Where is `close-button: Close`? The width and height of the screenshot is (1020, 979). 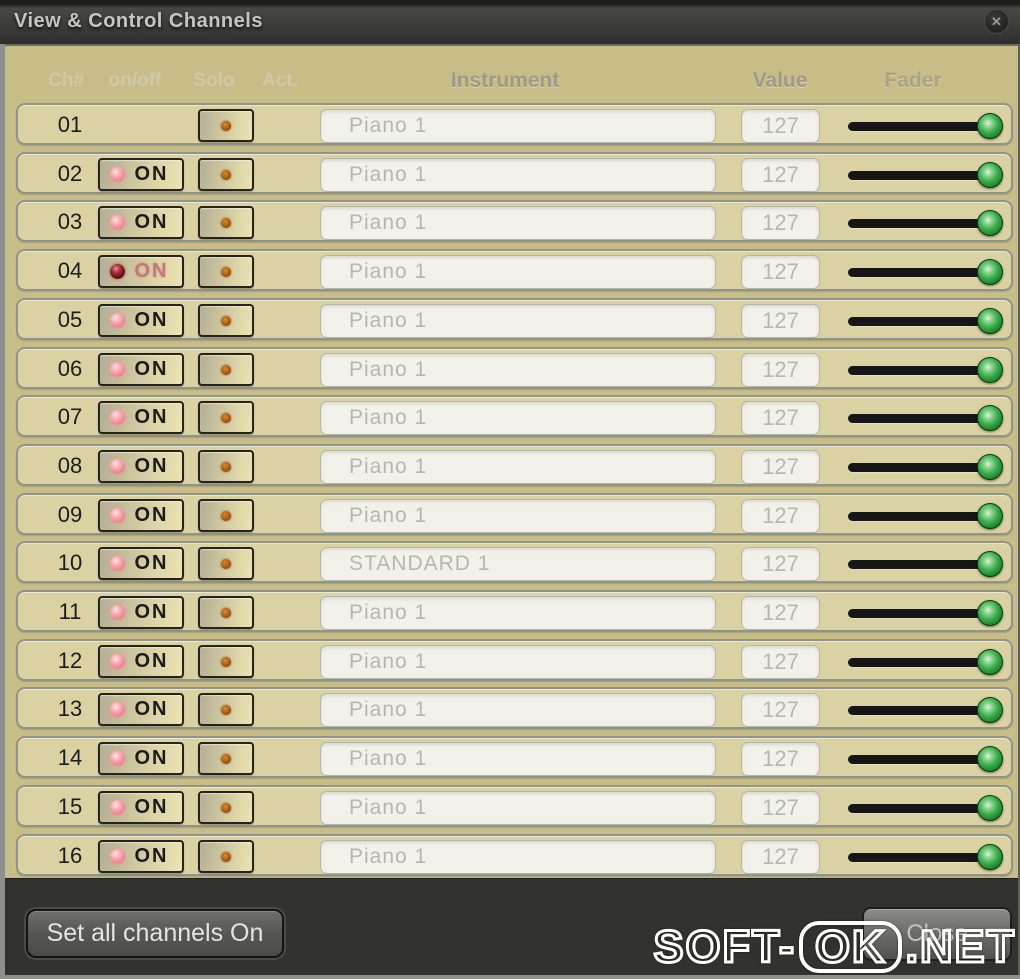 close-button: Close is located at coordinates (937, 934).